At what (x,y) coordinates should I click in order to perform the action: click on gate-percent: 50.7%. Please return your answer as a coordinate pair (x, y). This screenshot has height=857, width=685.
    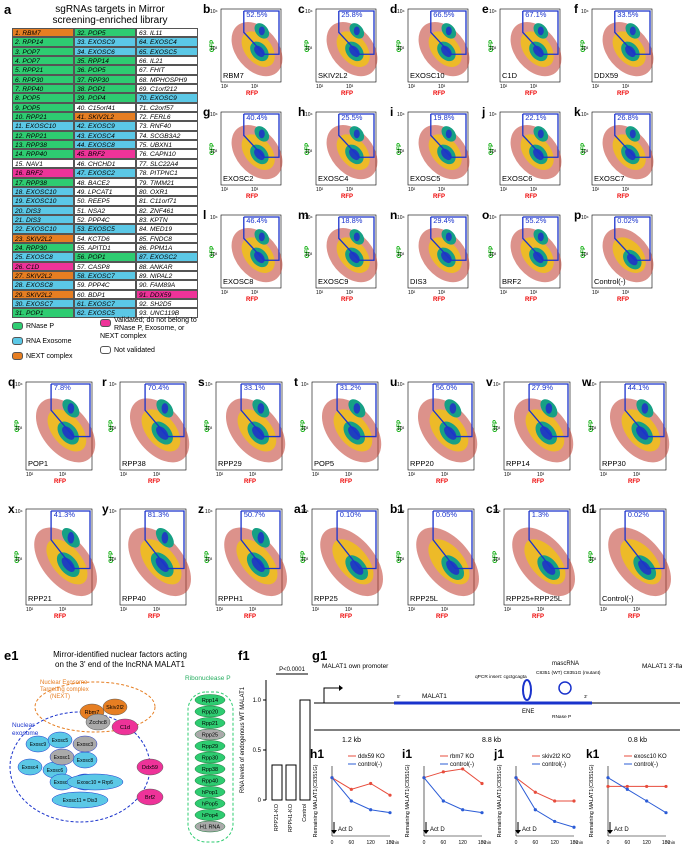
    Looking at the image, I should click on (254, 514).